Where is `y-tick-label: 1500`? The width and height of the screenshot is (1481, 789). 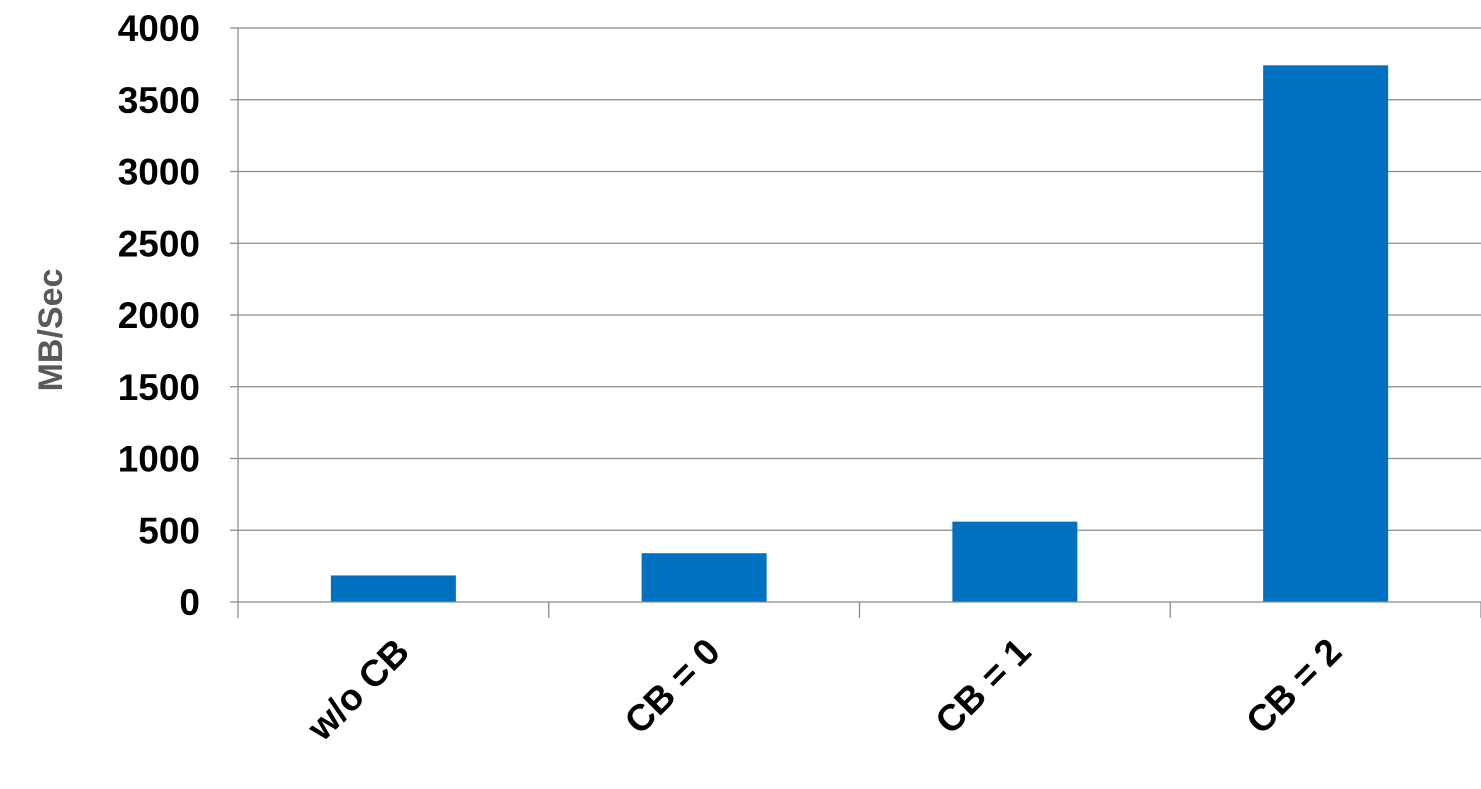 y-tick-label: 1500 is located at coordinates (159, 387).